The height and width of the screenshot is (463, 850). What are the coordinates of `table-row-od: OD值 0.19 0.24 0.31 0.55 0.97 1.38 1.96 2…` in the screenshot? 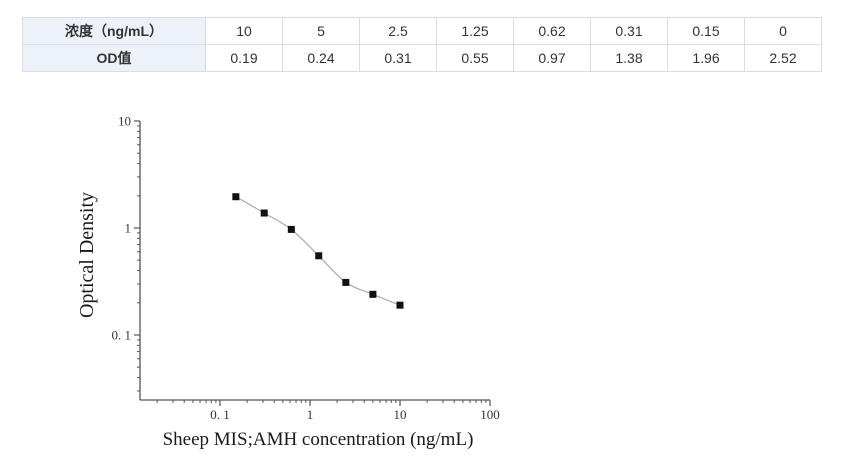 It's located at (422, 58).